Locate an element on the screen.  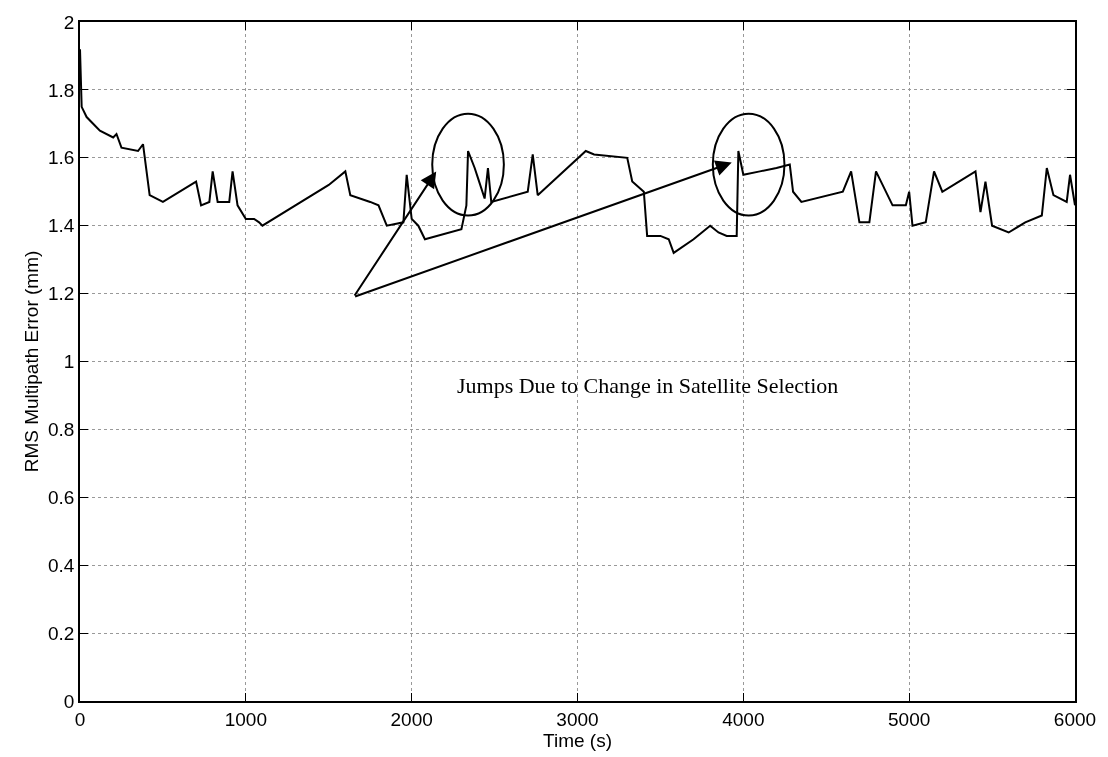
x-tick-label: 5000 is located at coordinates (909, 719).